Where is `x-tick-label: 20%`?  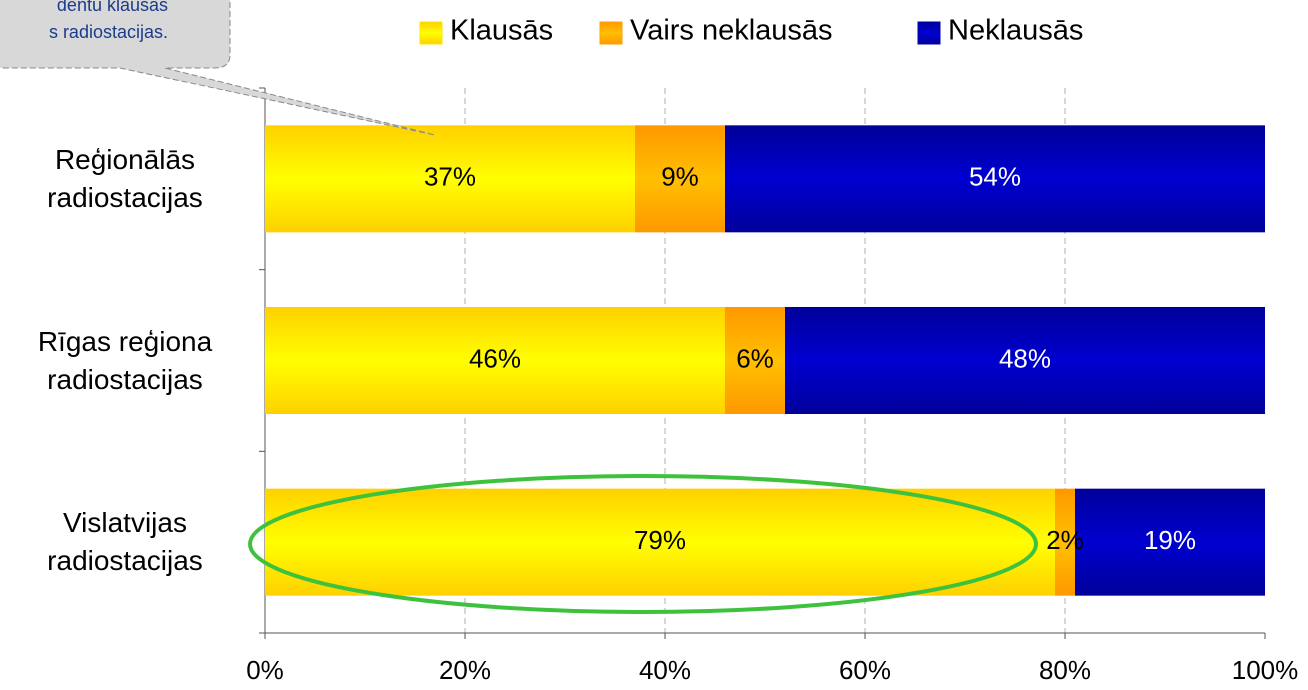
x-tick-label: 20% is located at coordinates (465, 670).